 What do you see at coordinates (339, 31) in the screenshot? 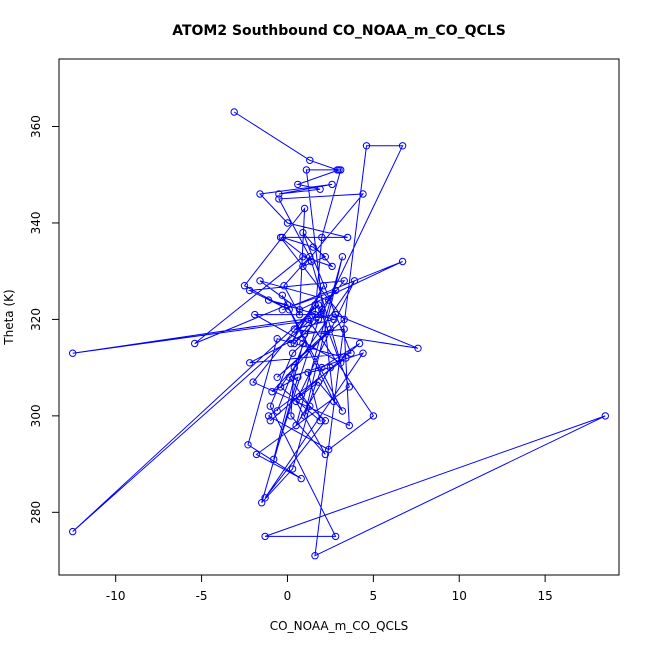
I see `chart-title: ATOM2 Southbound CO_NOAA_m_CO_QCLS` at bounding box center [339, 31].